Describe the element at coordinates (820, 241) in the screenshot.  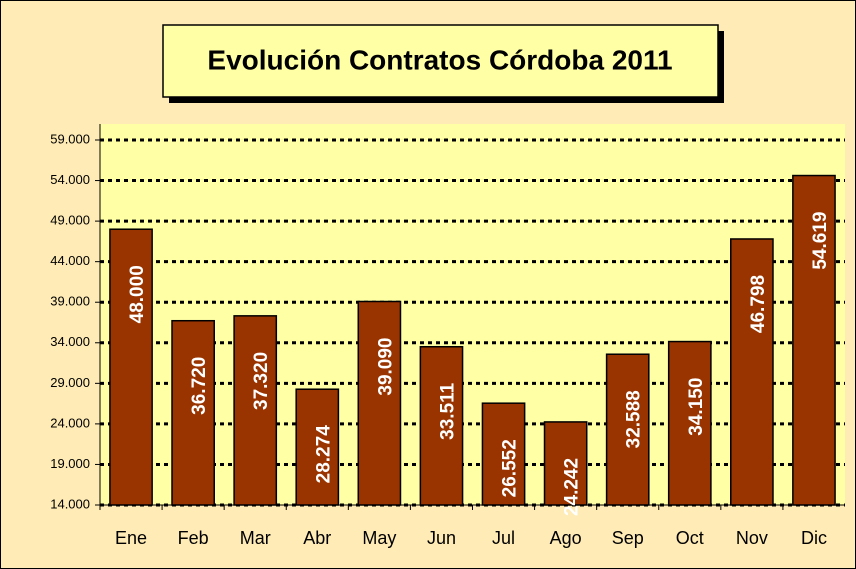
I see `value-label: 54.619` at that location.